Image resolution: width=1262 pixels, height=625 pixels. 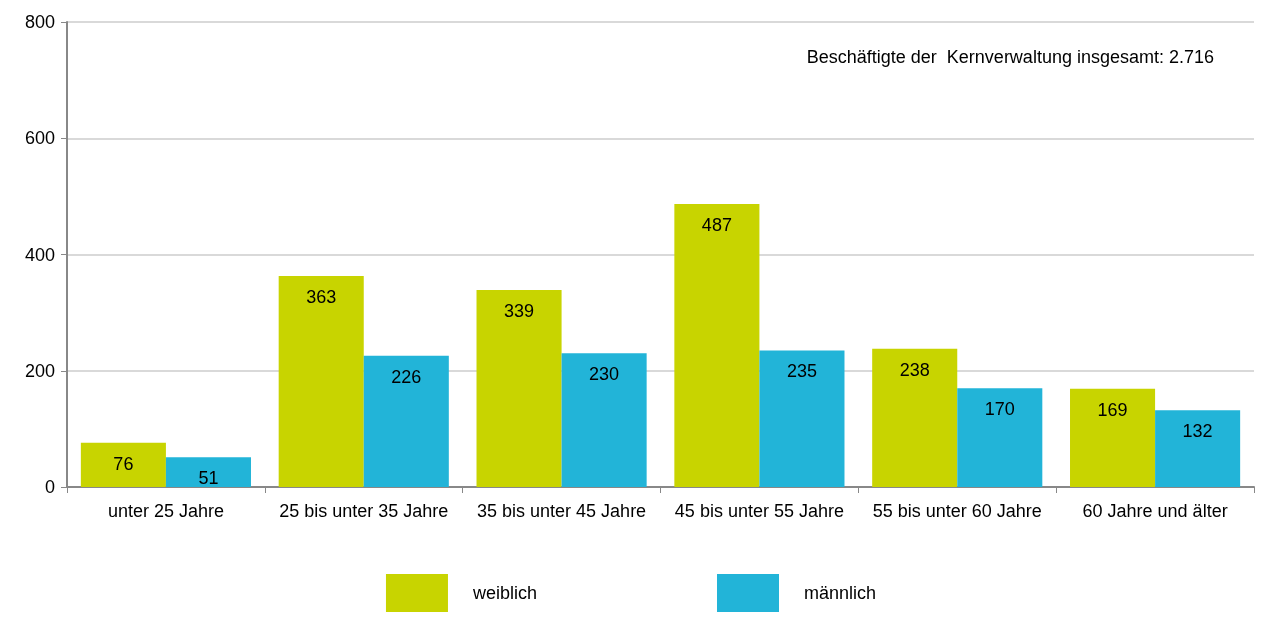 What do you see at coordinates (364, 511) in the screenshot?
I see `x-tick-label: 25 bis unter 35 Jahre` at bounding box center [364, 511].